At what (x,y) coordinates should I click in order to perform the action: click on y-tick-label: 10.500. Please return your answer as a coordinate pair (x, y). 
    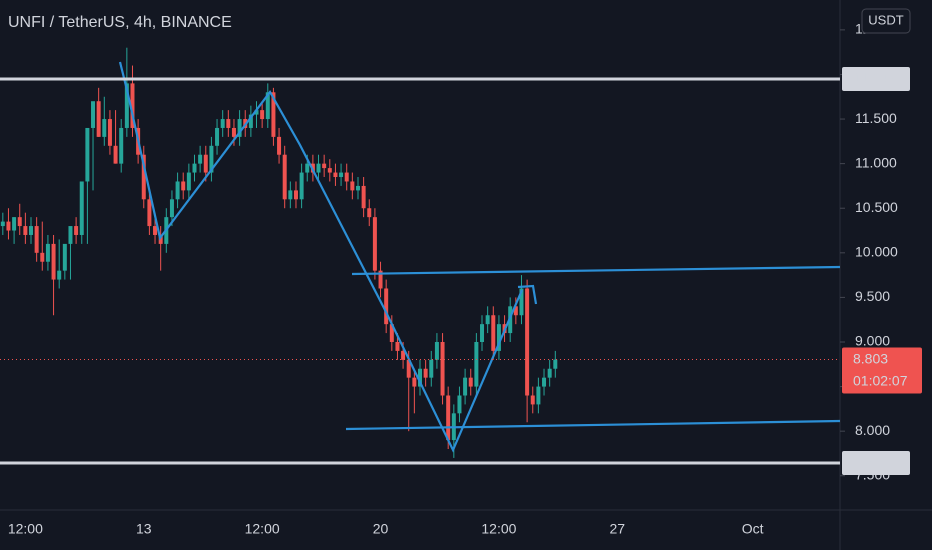
    Looking at the image, I should click on (876, 207).